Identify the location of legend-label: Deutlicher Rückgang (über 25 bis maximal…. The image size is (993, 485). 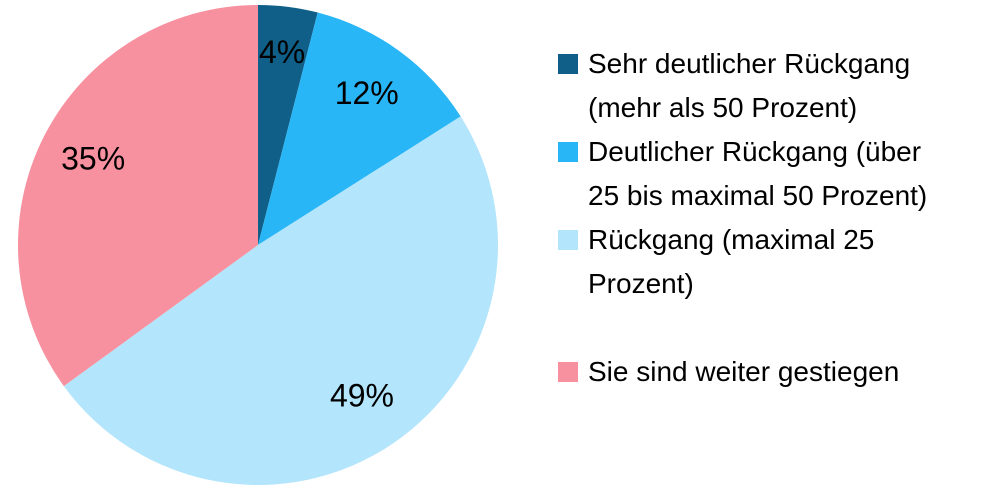
(758, 173).